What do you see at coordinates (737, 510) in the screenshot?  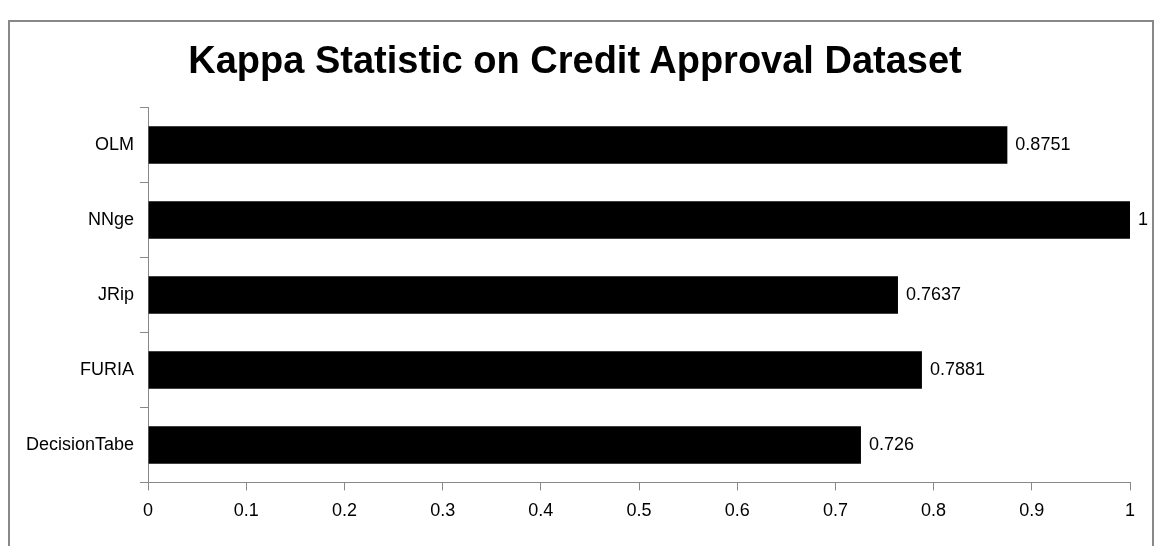 I see `x-tick-label: 0.6` at bounding box center [737, 510].